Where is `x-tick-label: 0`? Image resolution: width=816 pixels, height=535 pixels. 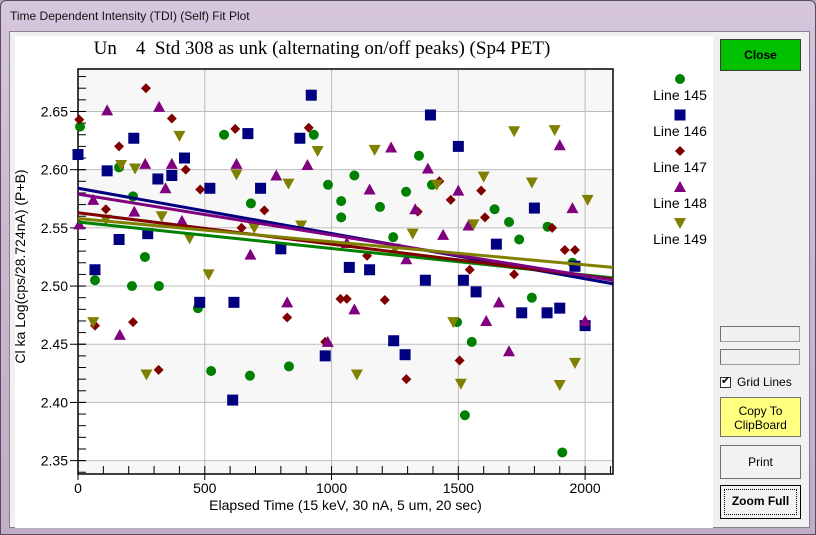 x-tick-label: 0 is located at coordinates (78, 488).